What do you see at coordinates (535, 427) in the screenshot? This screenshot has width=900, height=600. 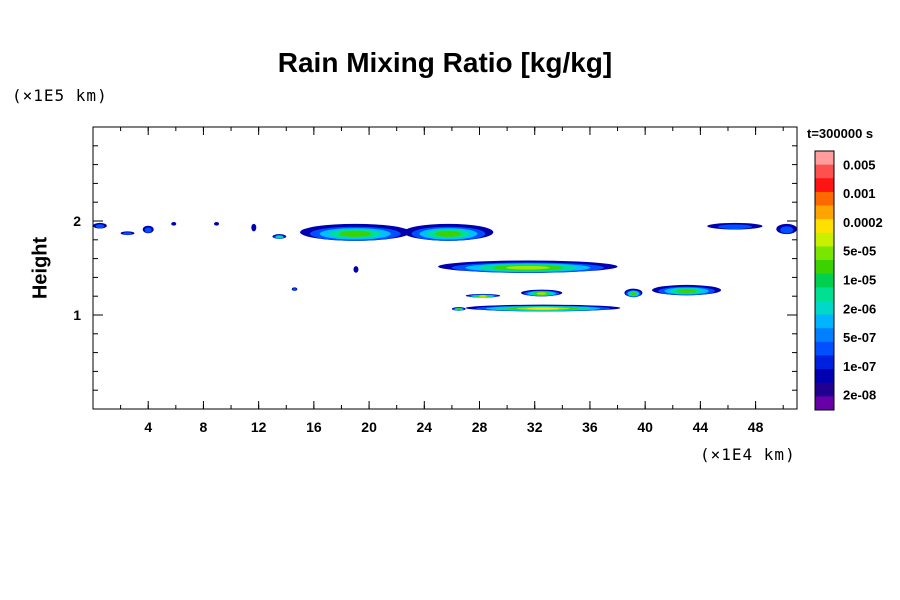 I see `x-tick-label: 32` at bounding box center [535, 427].